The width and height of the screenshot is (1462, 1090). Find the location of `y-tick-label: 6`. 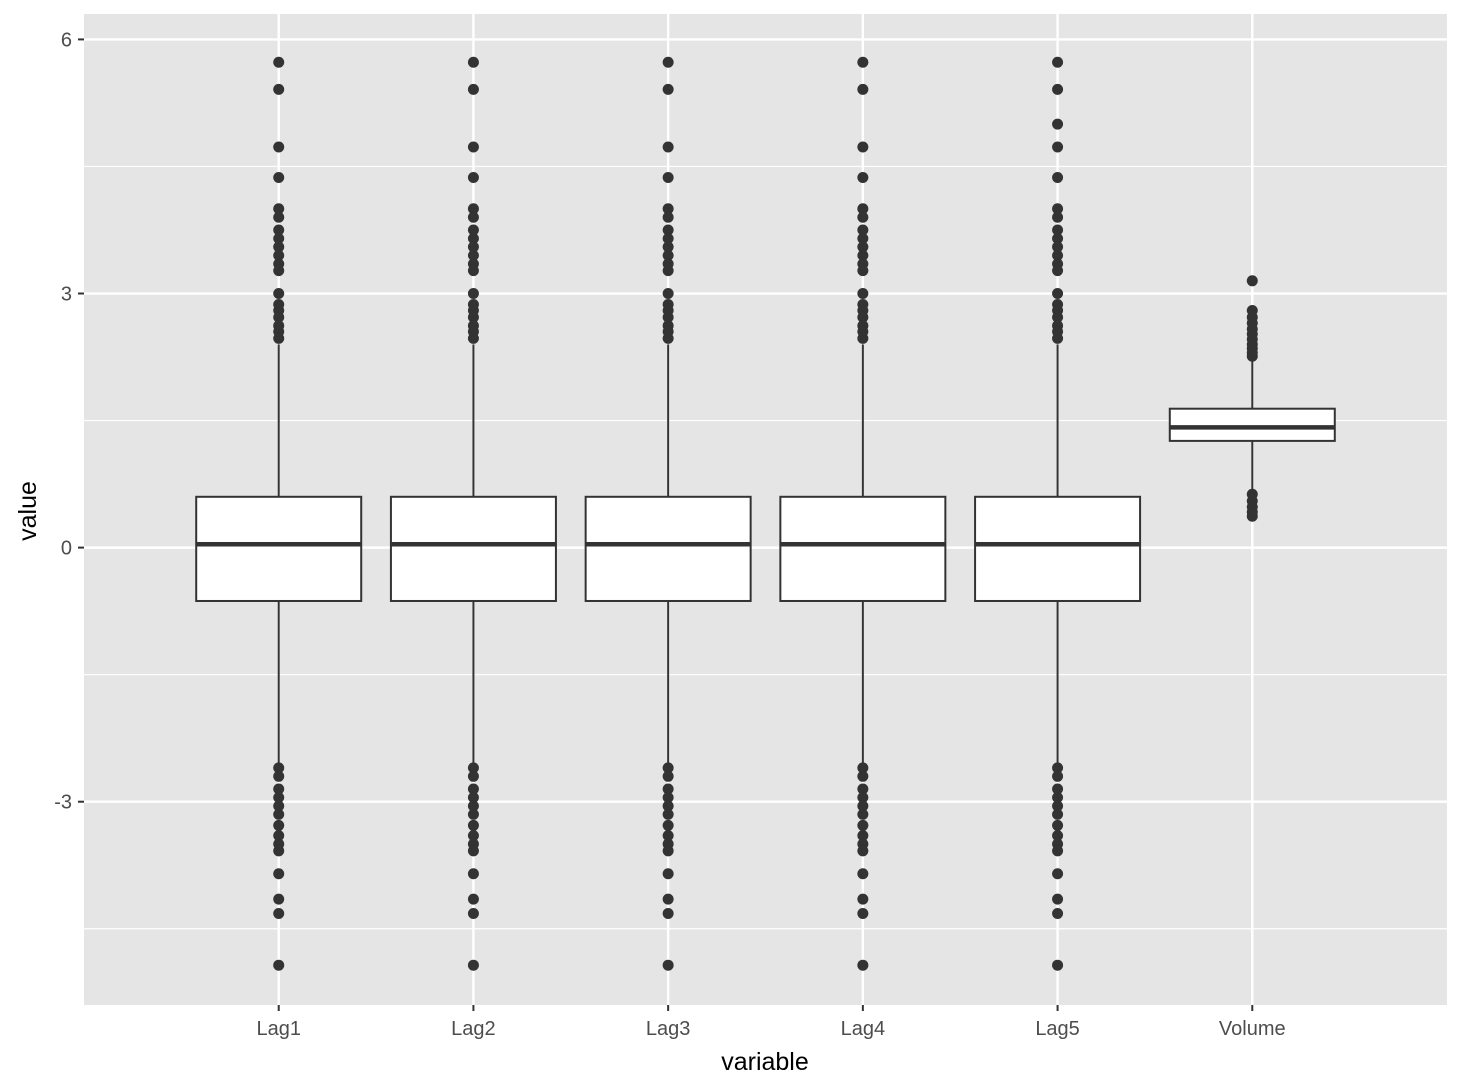

y-tick-label: 6 is located at coordinates (66, 40).